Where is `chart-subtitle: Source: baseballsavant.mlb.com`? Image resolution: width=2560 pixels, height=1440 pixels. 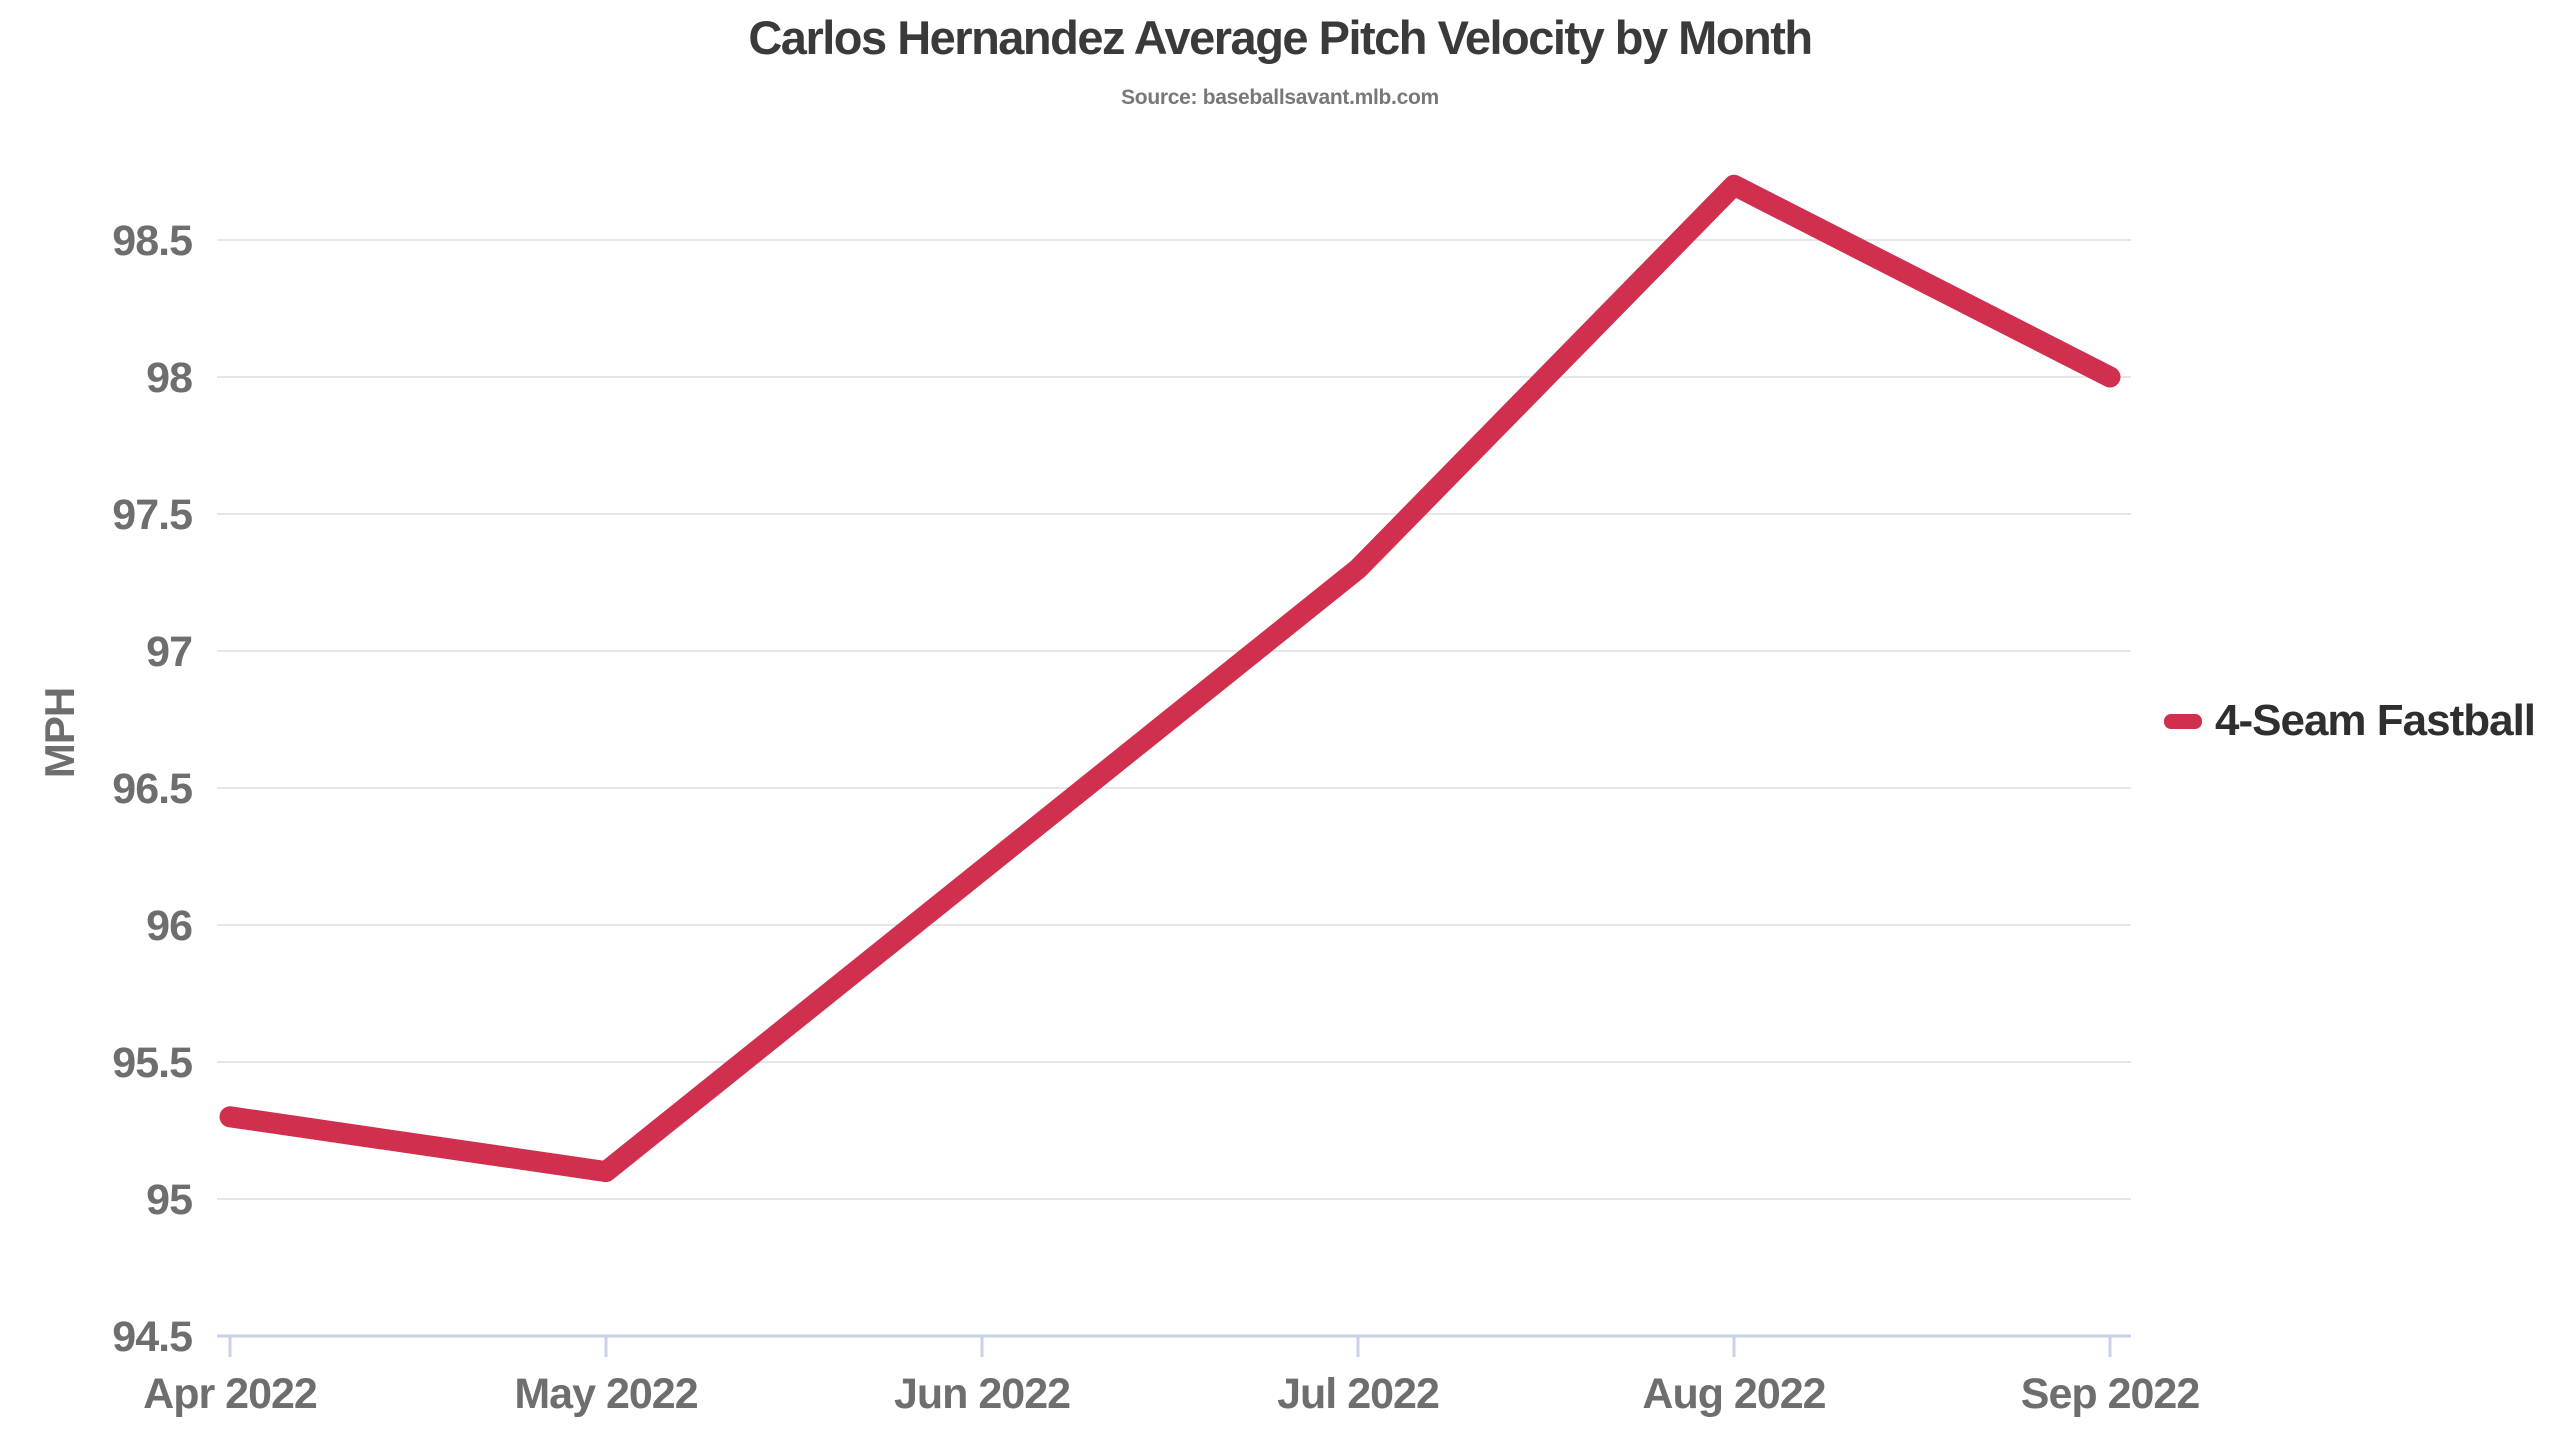
chart-subtitle: Source: baseballsavant.mlb.com is located at coordinates (1280, 97).